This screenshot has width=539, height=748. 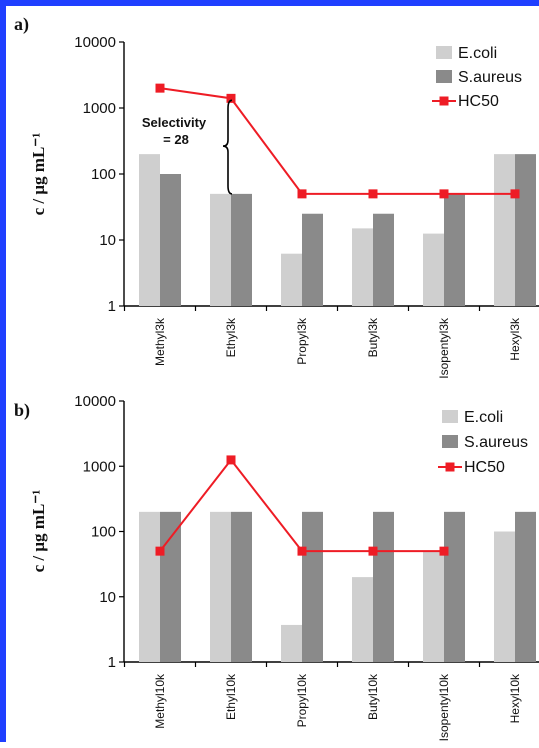 What do you see at coordinates (160, 341) in the screenshot?
I see `x-category-label: Methyl3k` at bounding box center [160, 341].